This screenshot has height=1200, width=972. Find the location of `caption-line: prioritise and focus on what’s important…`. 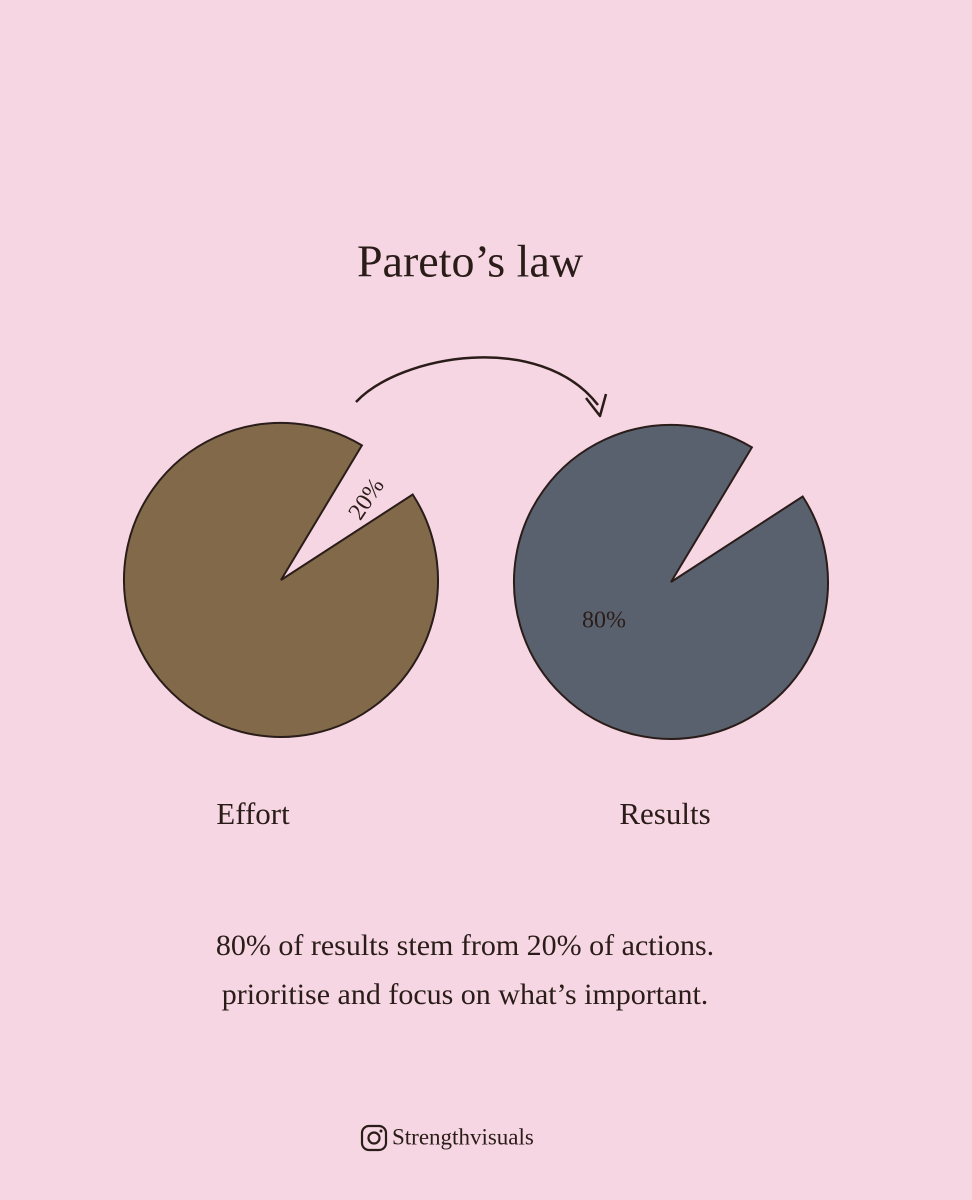

caption-line: prioritise and focus on what’s important… is located at coordinates (465, 994).